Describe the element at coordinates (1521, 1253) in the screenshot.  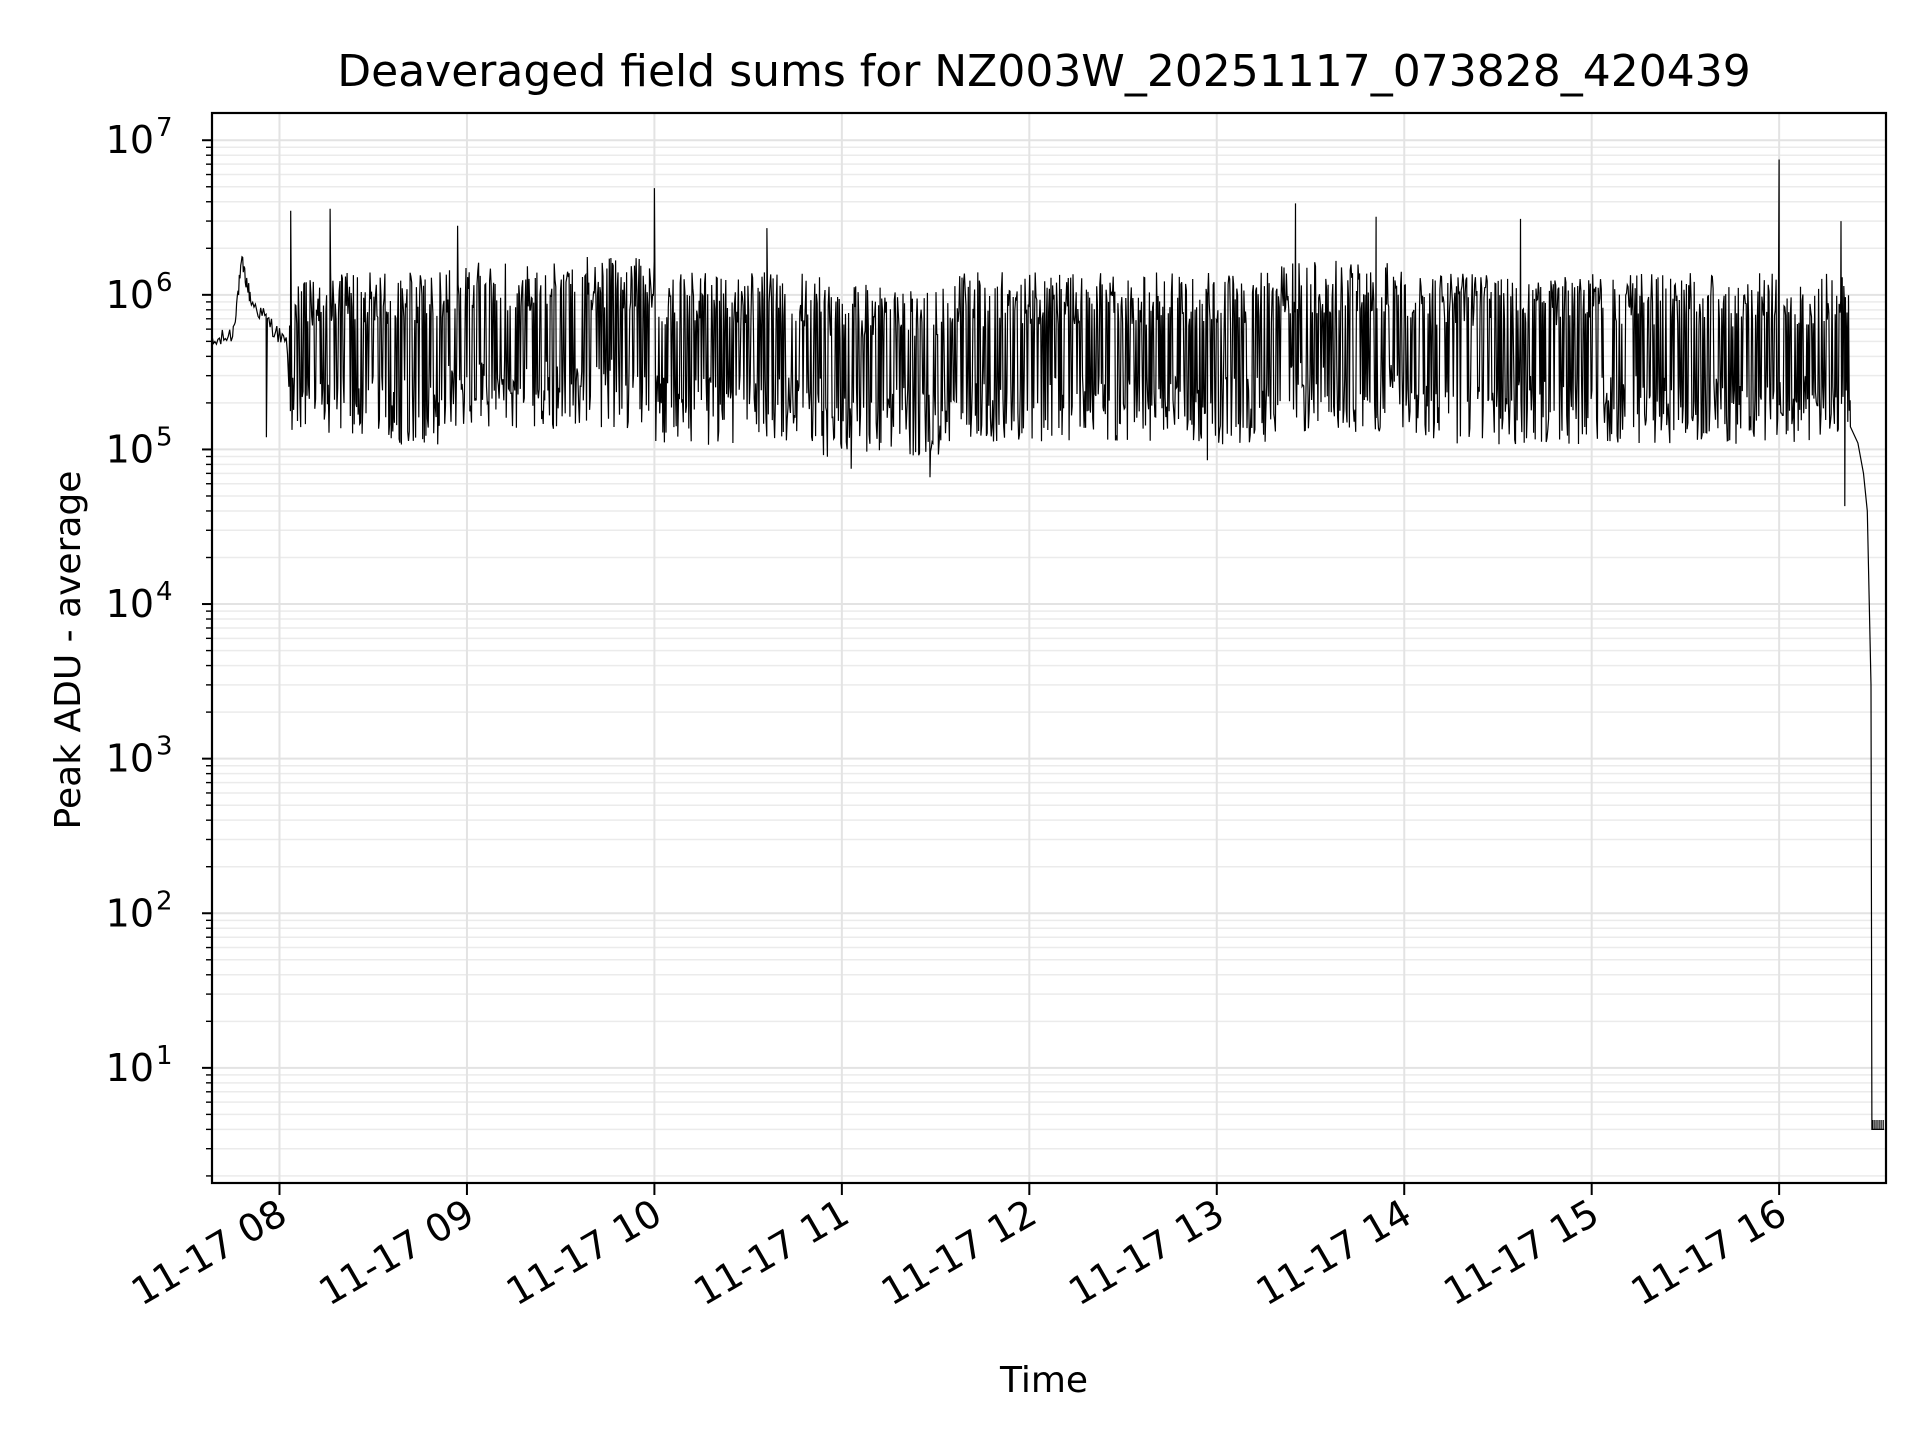
I see `x-tick-label: 11-17 15` at that location.